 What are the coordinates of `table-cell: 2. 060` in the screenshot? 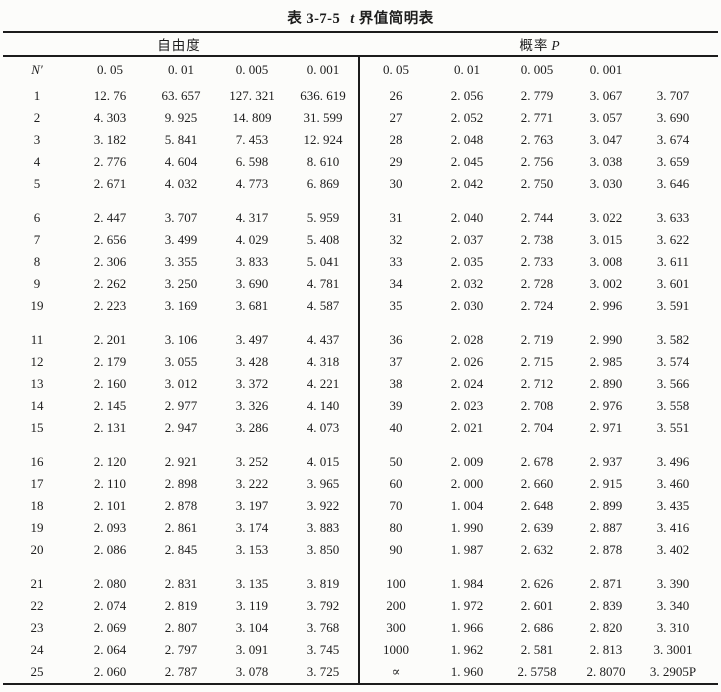 It's located at (110, 671).